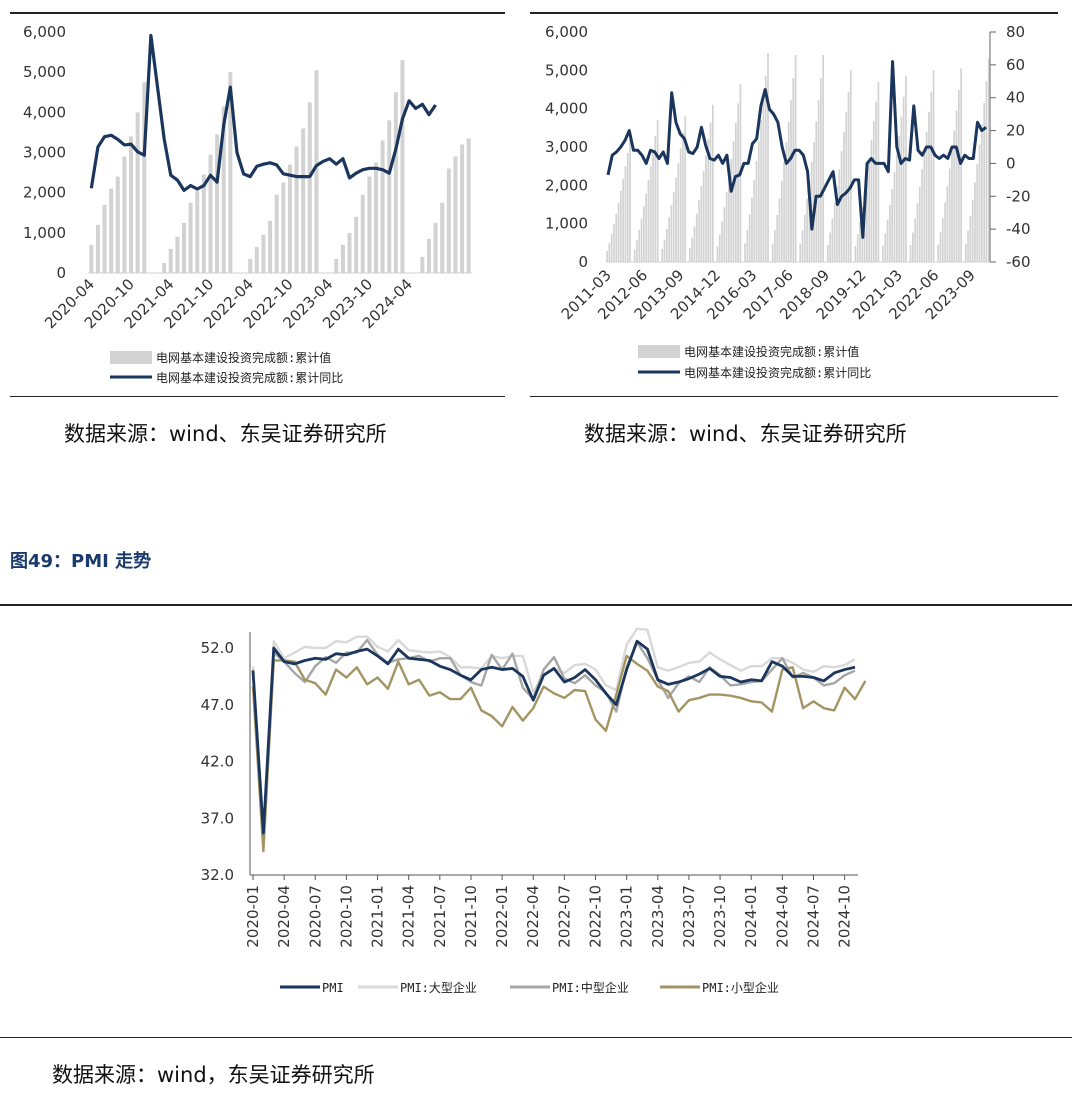  I want to click on legend-label: PMI:大型企业, so click(438, 987).